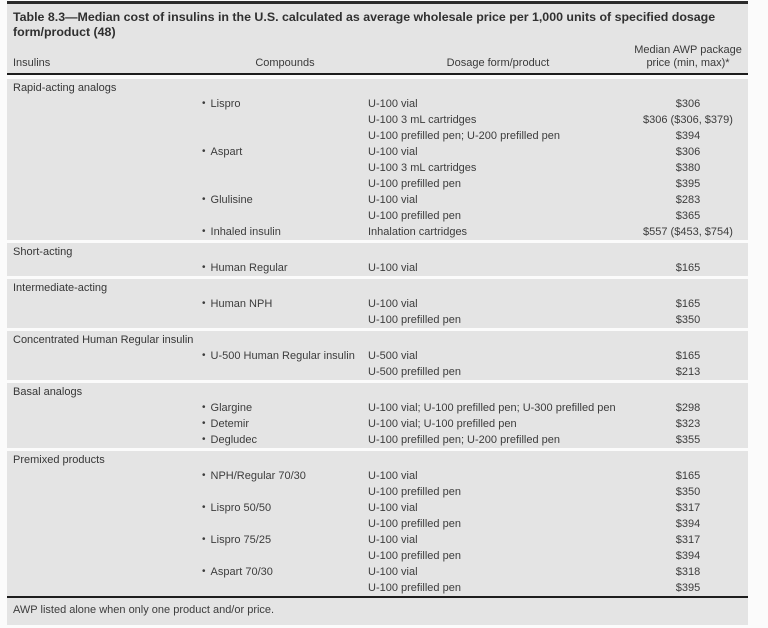  I want to click on table-row: U-500 prefilled pen $213, so click(377, 372).